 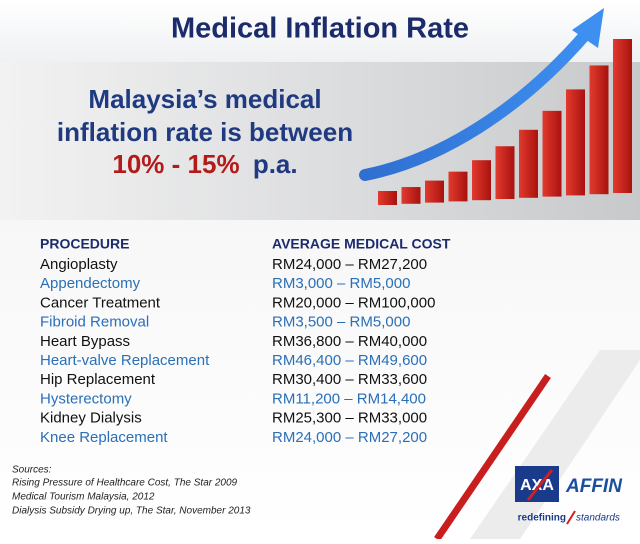 I want to click on column-header: PROCEDURE, so click(x=84, y=244).